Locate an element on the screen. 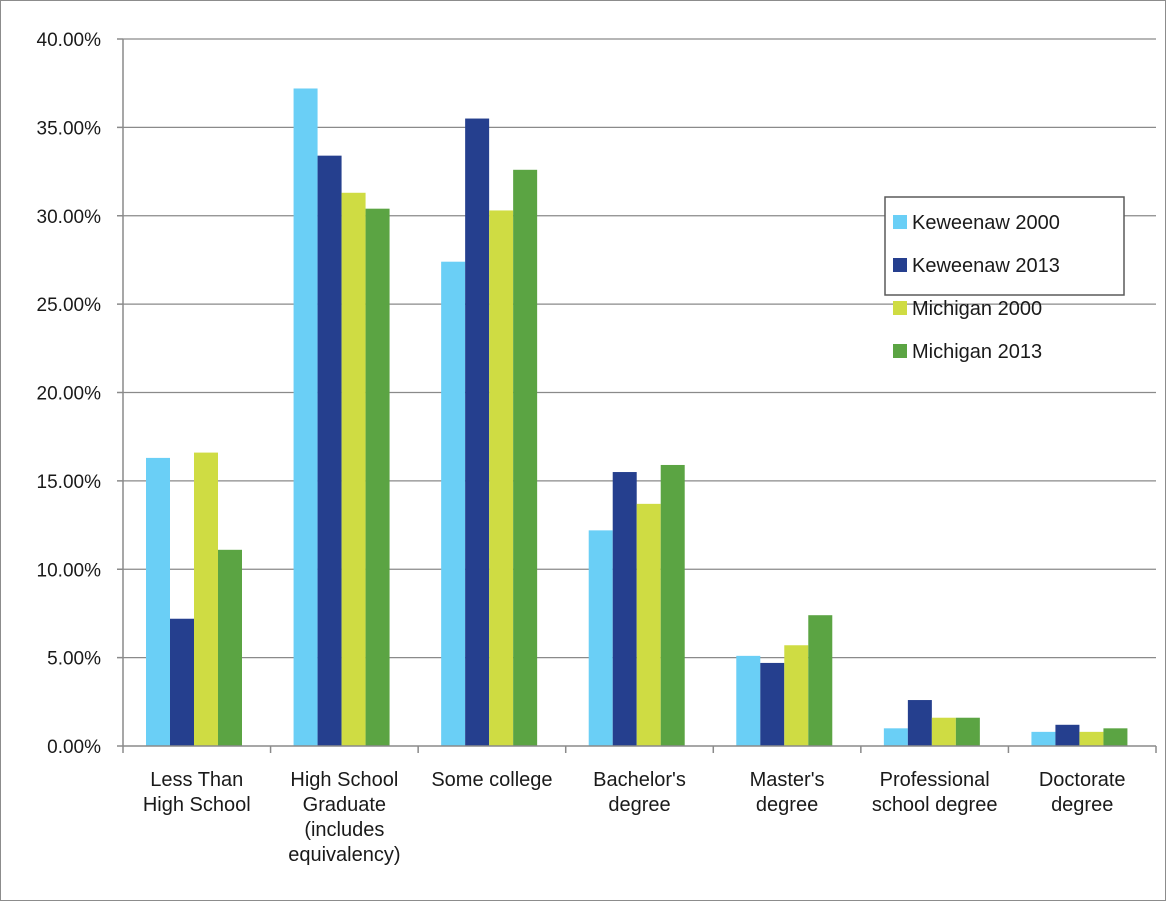  x-category-label: Bachelor's degree is located at coordinates (639, 792).